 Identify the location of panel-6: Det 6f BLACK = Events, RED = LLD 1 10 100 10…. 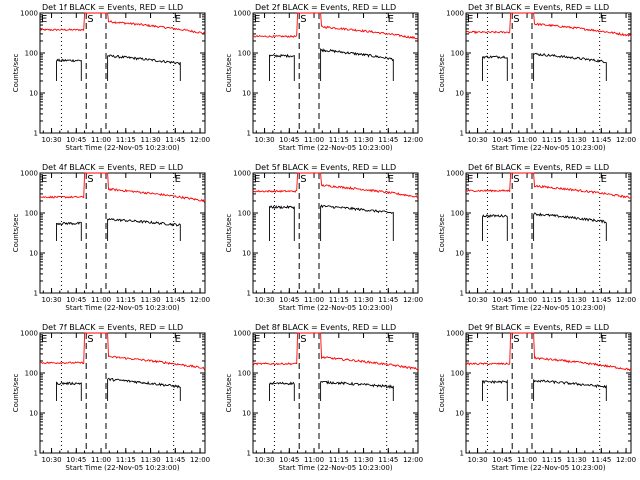
(537, 237).